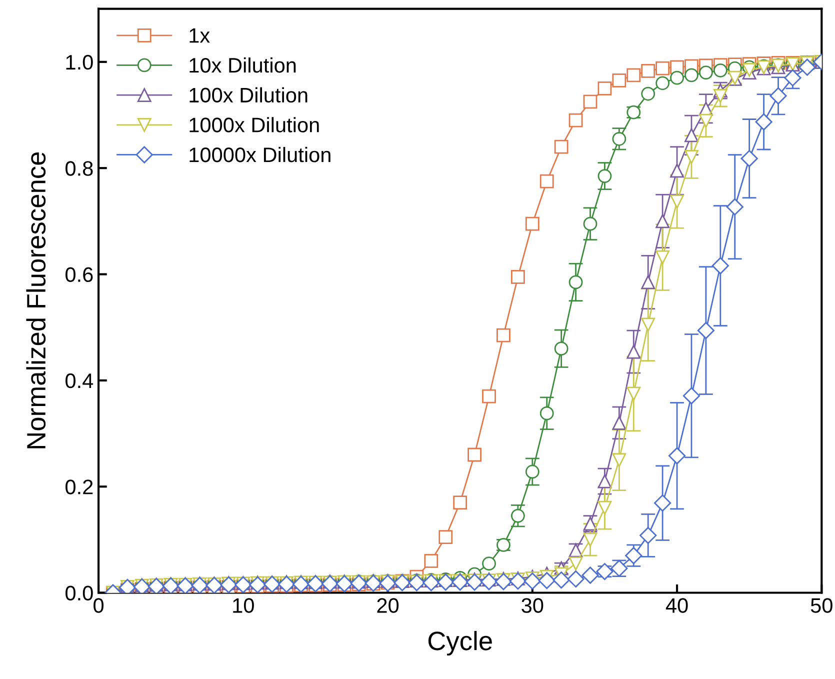 The image size is (835, 679). Describe the element at coordinates (36, 300) in the screenshot. I see `y-axis-title: Normalized Fluorescence` at that location.